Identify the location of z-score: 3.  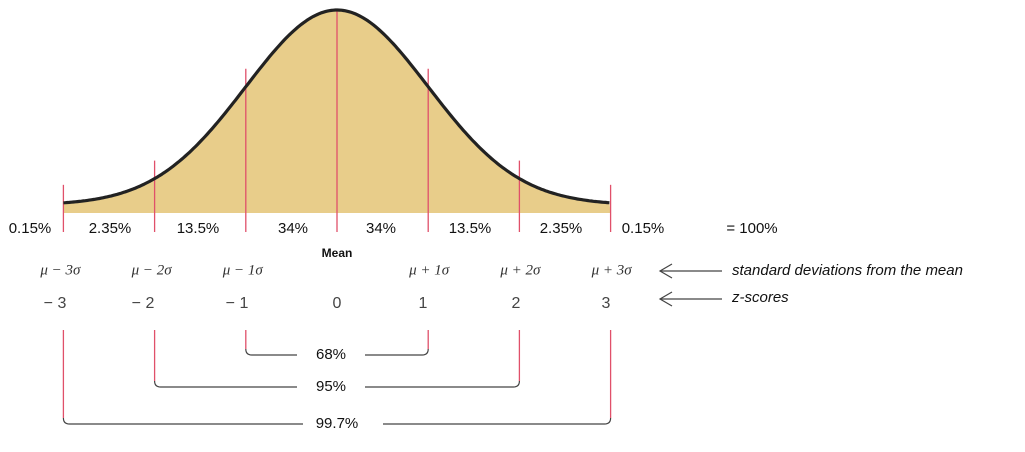
(606, 303).